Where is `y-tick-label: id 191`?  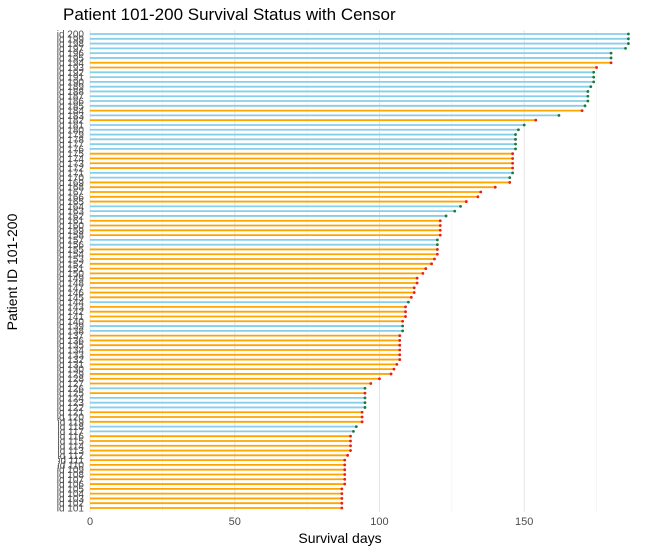
y-tick-label: id 191 is located at coordinates (71, 78).